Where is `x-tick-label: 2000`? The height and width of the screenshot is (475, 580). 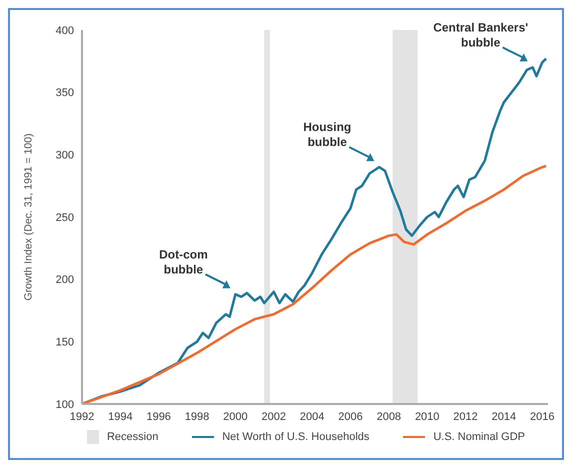
x-tick-label: 2000 is located at coordinates (235, 416).